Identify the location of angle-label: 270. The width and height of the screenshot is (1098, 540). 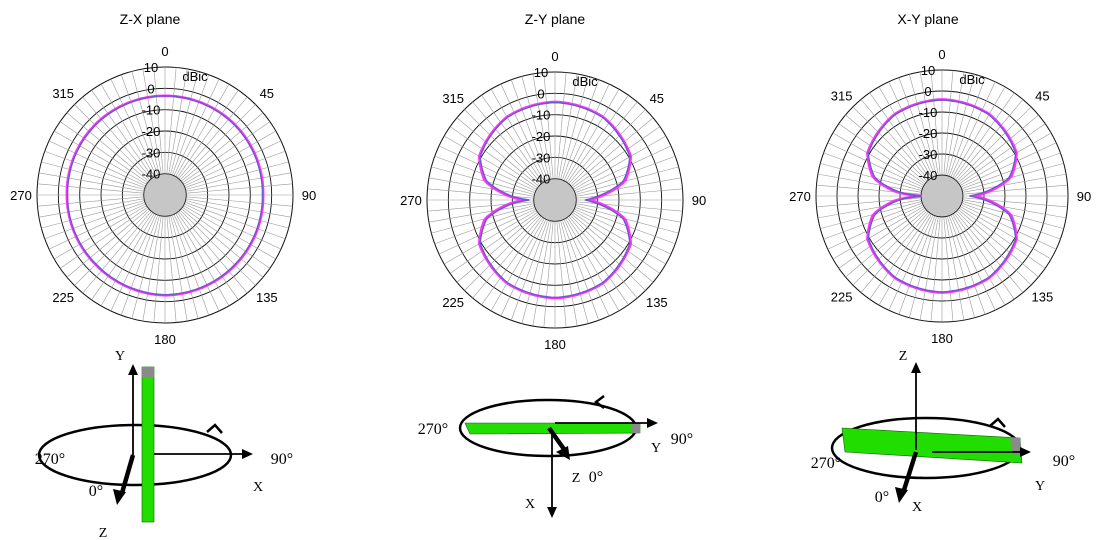
(21, 195).